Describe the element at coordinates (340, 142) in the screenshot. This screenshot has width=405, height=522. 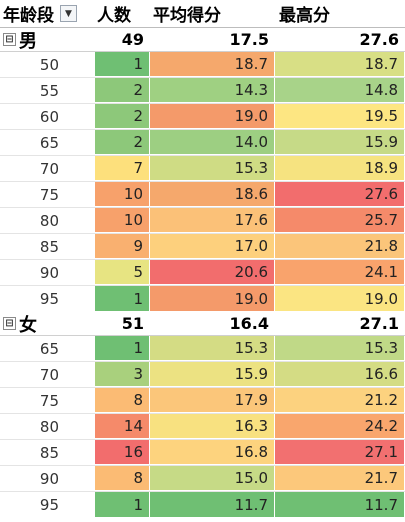
I see `max-cell: 15.9` at that location.